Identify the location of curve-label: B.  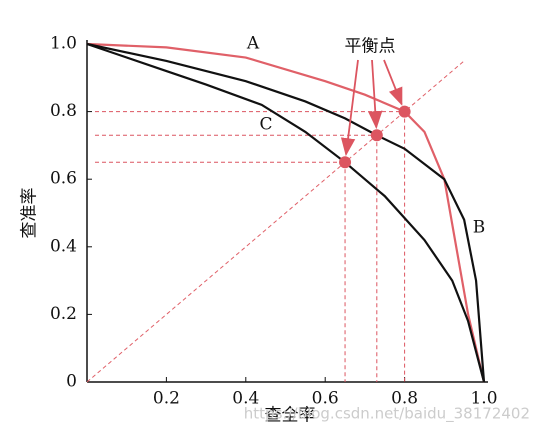
(479, 228).